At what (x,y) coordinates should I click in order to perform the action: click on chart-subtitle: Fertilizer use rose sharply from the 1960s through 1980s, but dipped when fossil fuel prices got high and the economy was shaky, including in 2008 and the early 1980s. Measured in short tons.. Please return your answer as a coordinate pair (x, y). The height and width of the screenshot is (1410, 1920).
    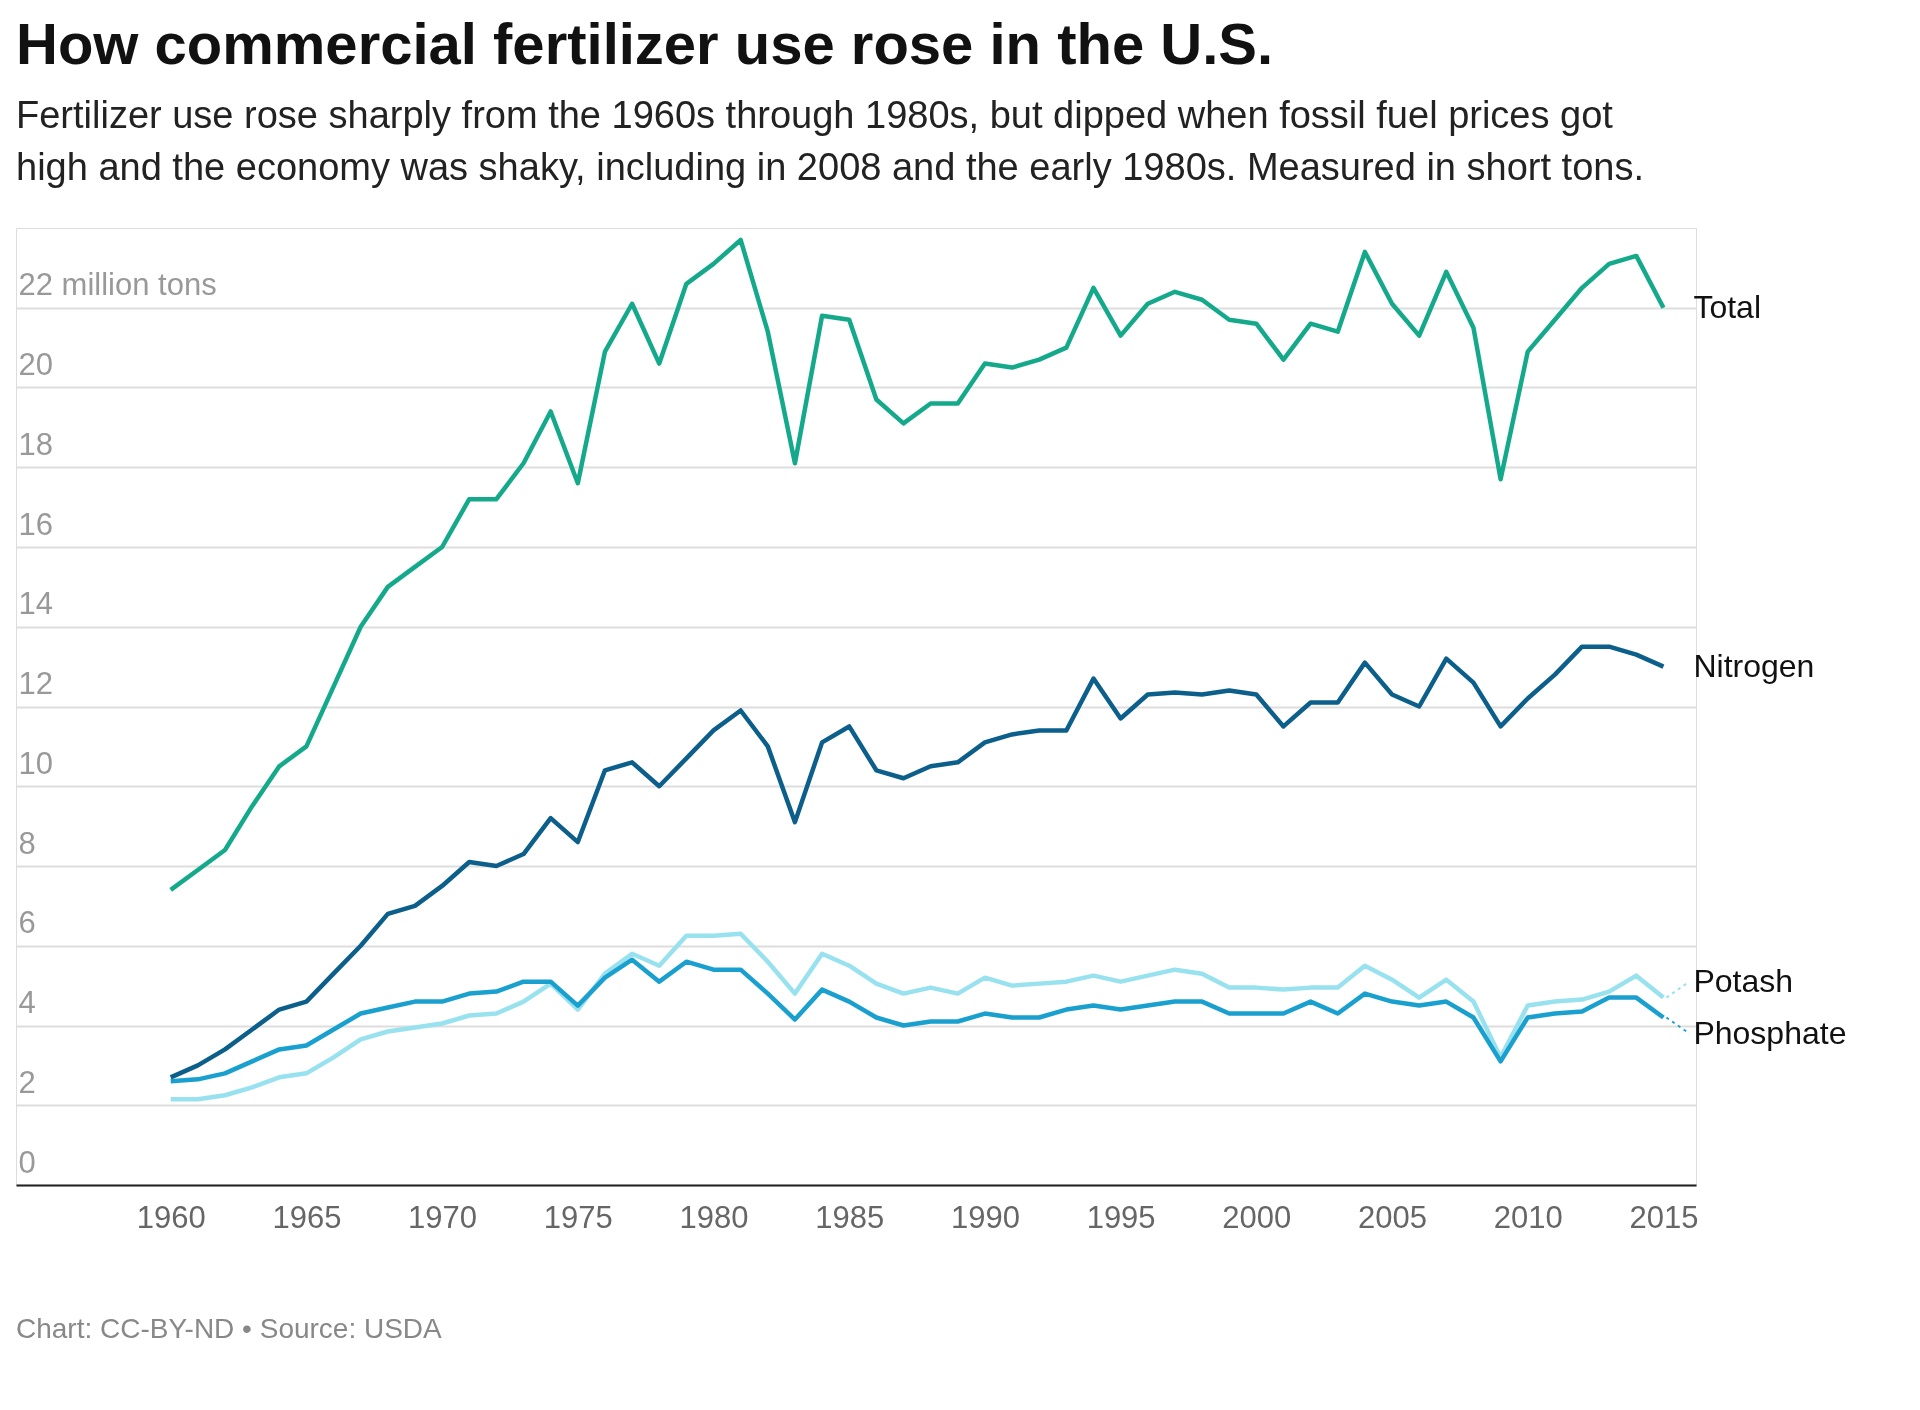
    Looking at the image, I should click on (830, 141).